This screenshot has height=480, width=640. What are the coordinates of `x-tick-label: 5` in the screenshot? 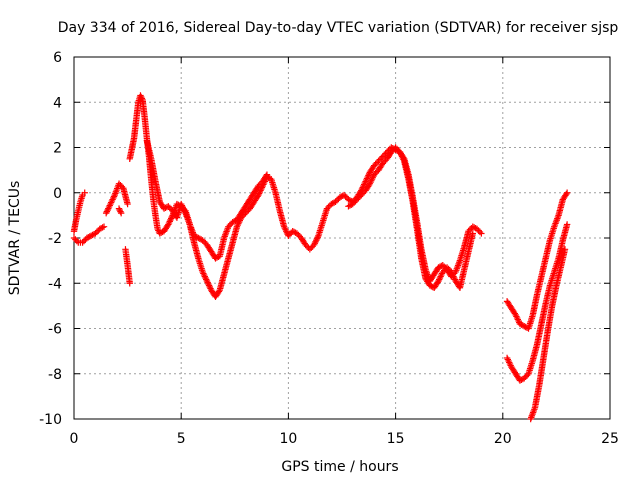 It's located at (181, 439).